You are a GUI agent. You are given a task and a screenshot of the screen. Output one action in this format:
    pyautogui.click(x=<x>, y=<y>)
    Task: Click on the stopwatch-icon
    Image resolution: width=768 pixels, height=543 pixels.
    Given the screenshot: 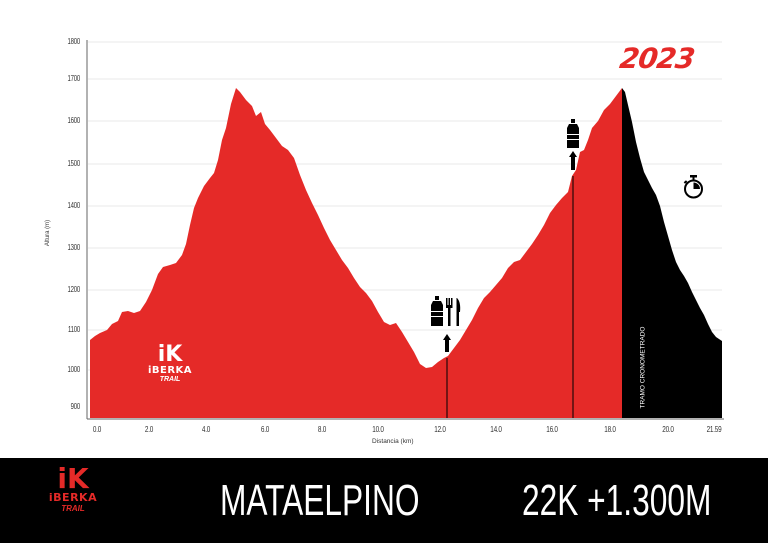 What is the action you would take?
    pyautogui.click(x=693, y=187)
    